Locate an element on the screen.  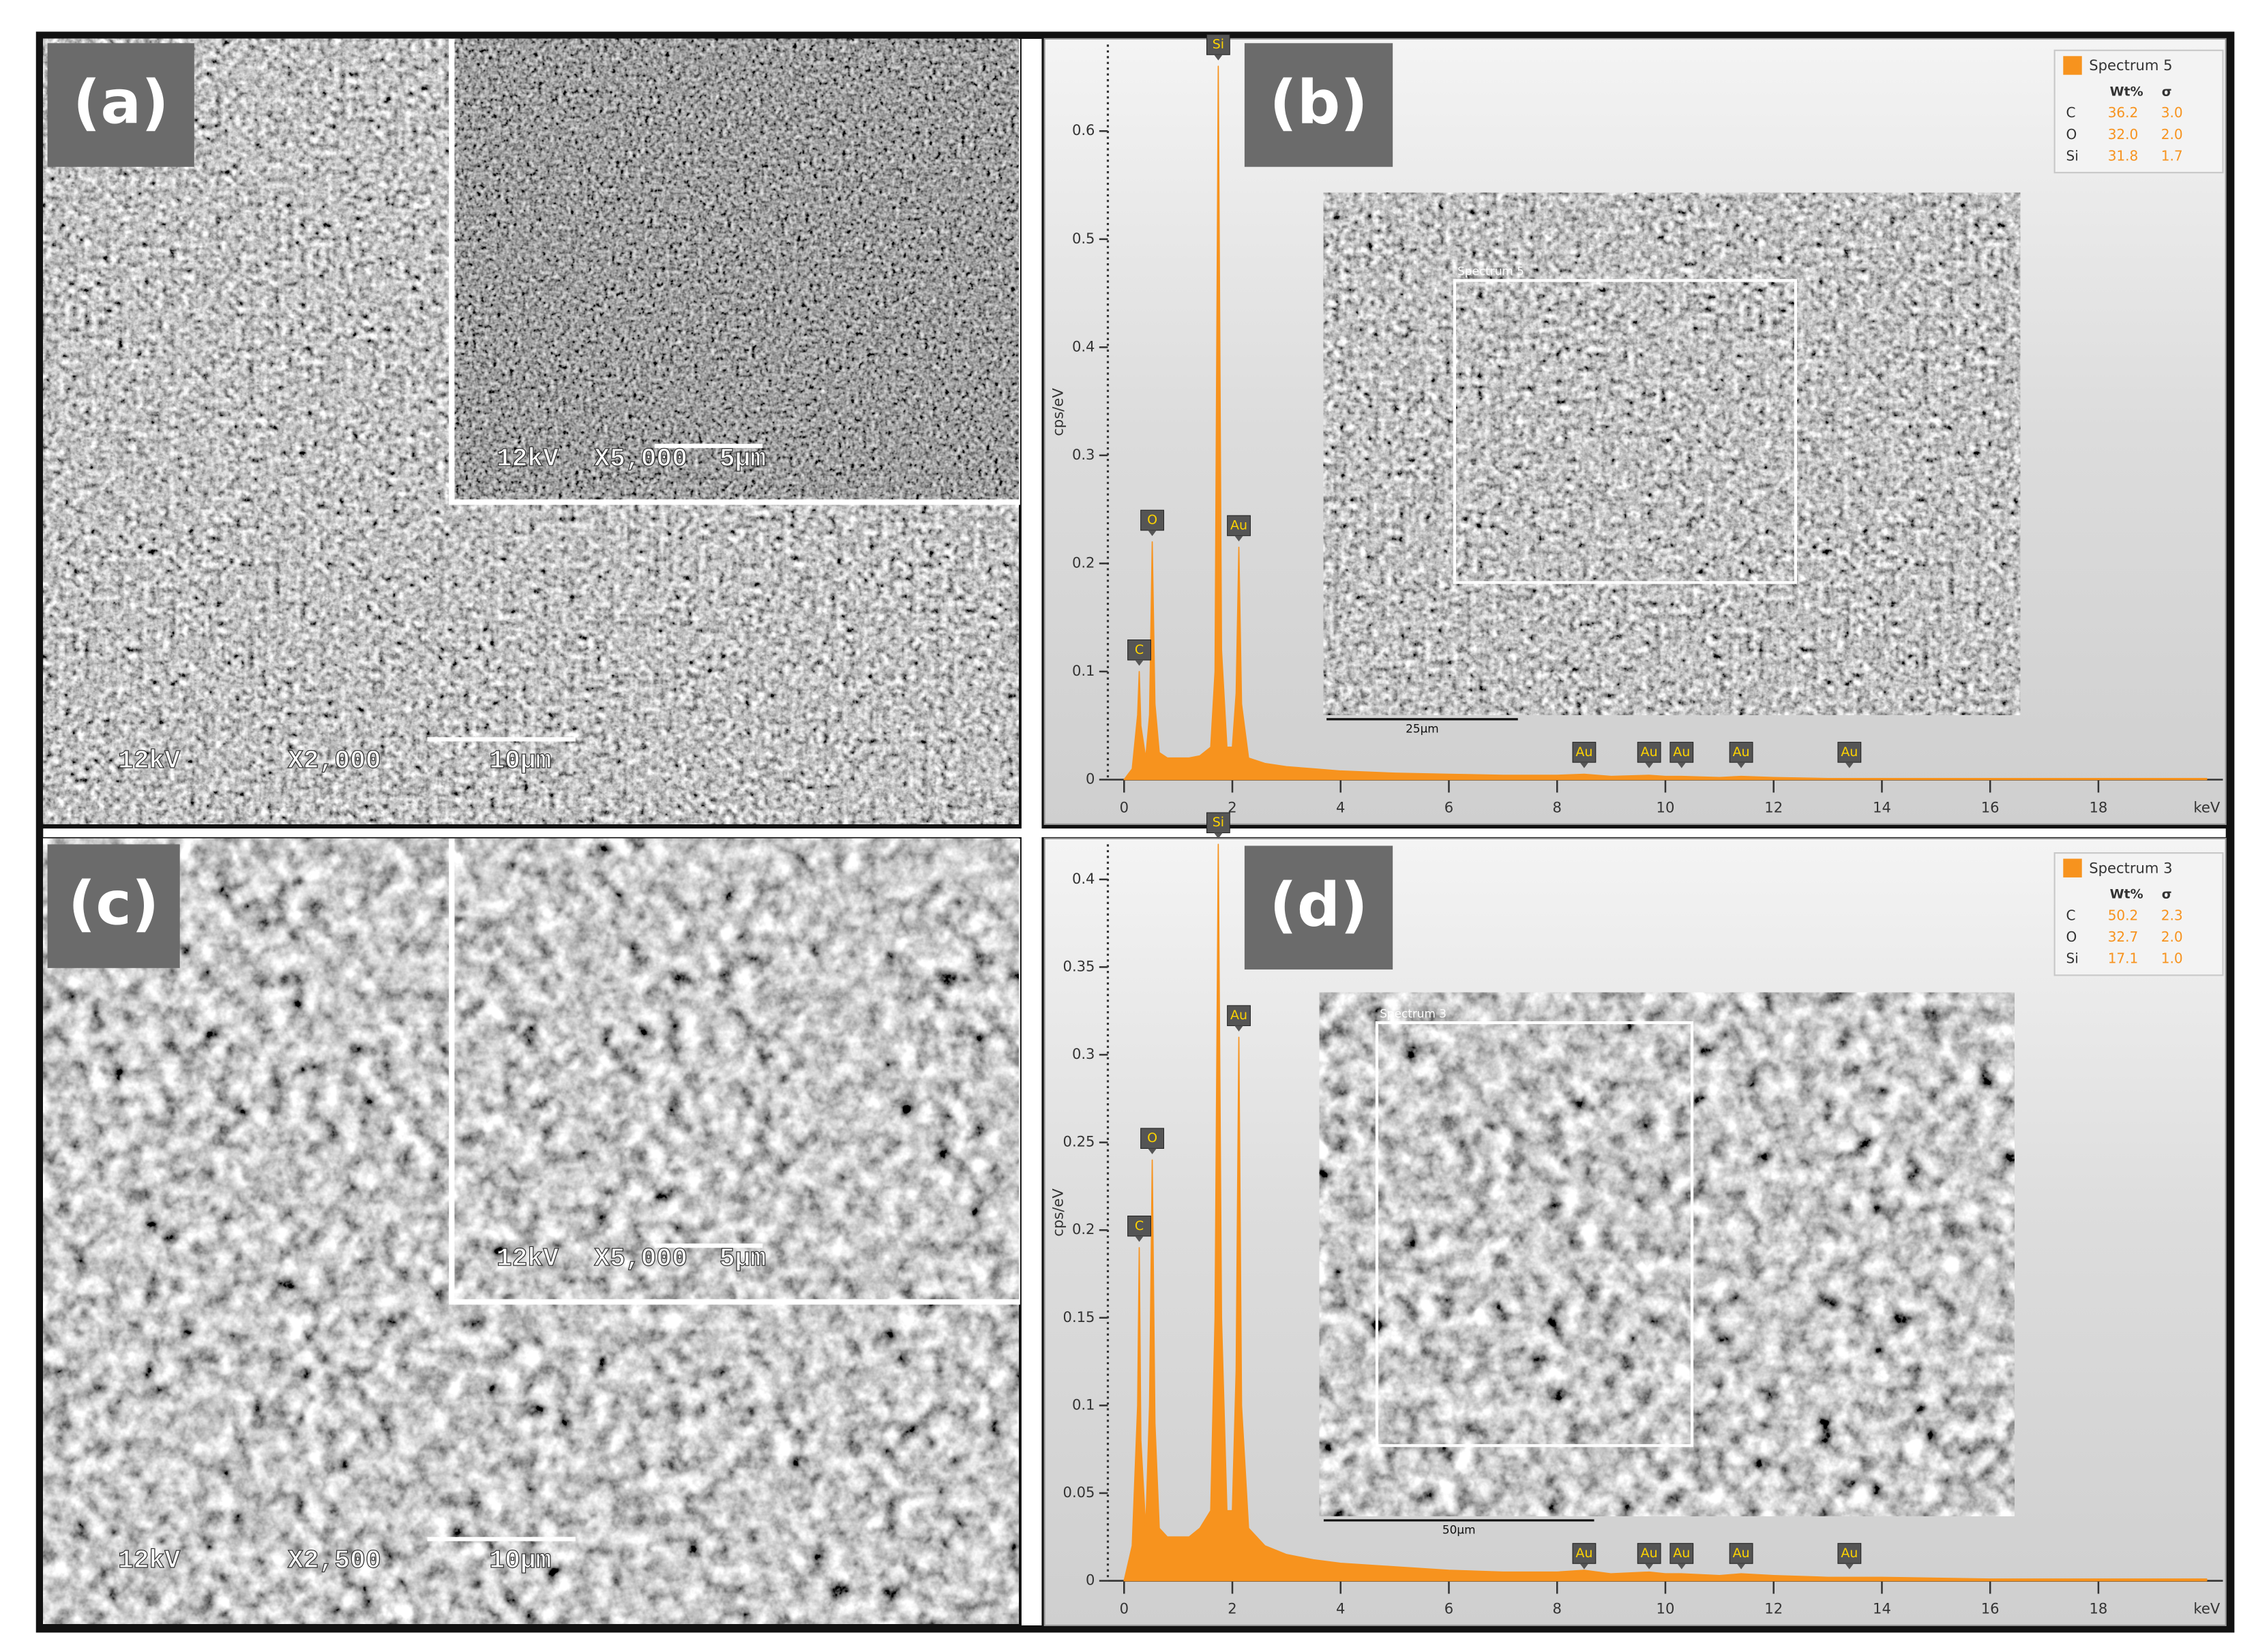
y-tick-label: 0.1 is located at coordinates (1083, 1404).